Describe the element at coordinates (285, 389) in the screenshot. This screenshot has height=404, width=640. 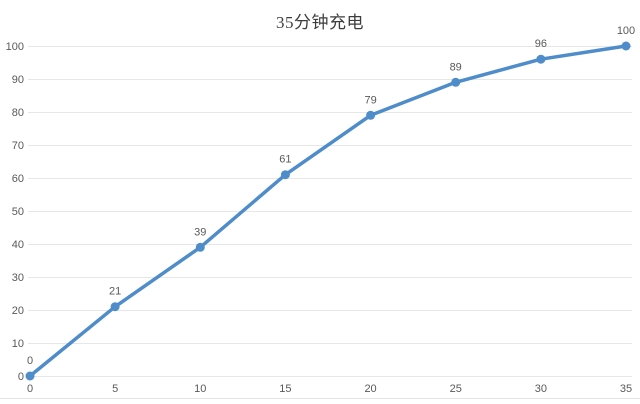
I see `x-tick-label: 15` at that location.